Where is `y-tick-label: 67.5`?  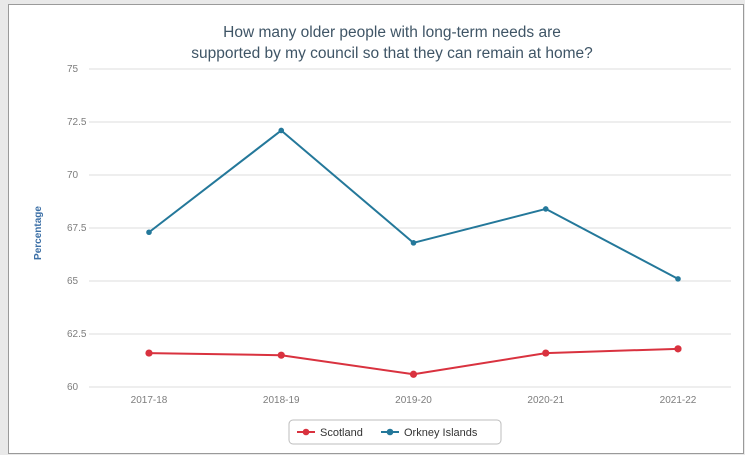
y-tick-label: 67.5 is located at coordinates (77, 228).